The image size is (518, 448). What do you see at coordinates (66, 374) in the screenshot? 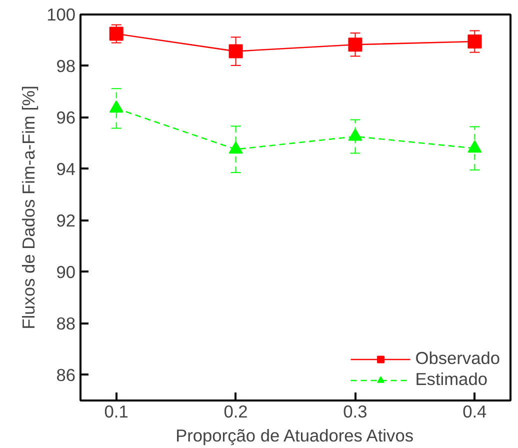
I see `y-tick-label: 86` at bounding box center [66, 374].